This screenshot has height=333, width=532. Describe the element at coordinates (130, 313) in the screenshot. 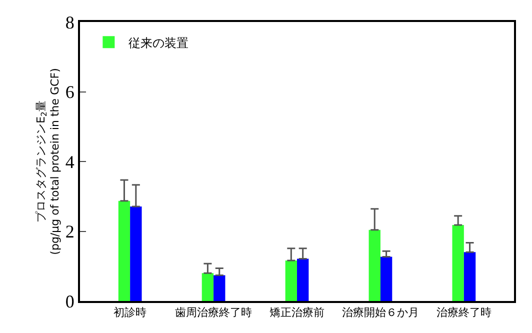

I see `x-tick-label: 初診時` at that location.